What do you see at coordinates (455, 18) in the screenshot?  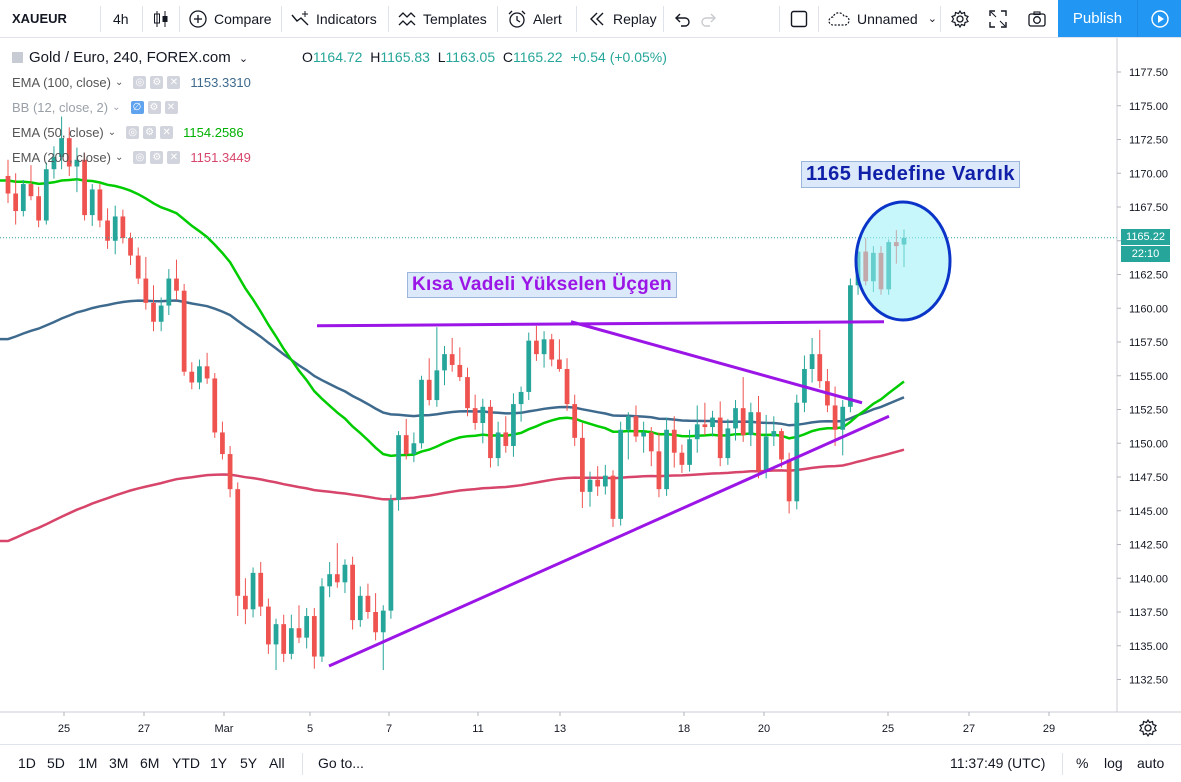 I see `templates-label: Templates` at bounding box center [455, 18].